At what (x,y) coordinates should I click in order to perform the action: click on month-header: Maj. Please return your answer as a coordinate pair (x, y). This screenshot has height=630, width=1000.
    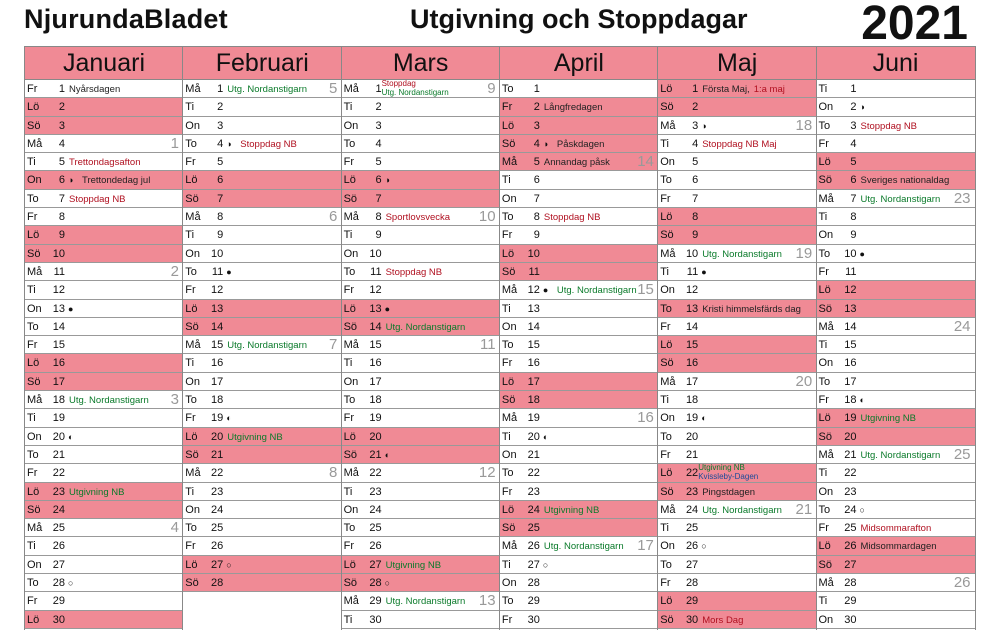
    Looking at the image, I should click on (737, 63).